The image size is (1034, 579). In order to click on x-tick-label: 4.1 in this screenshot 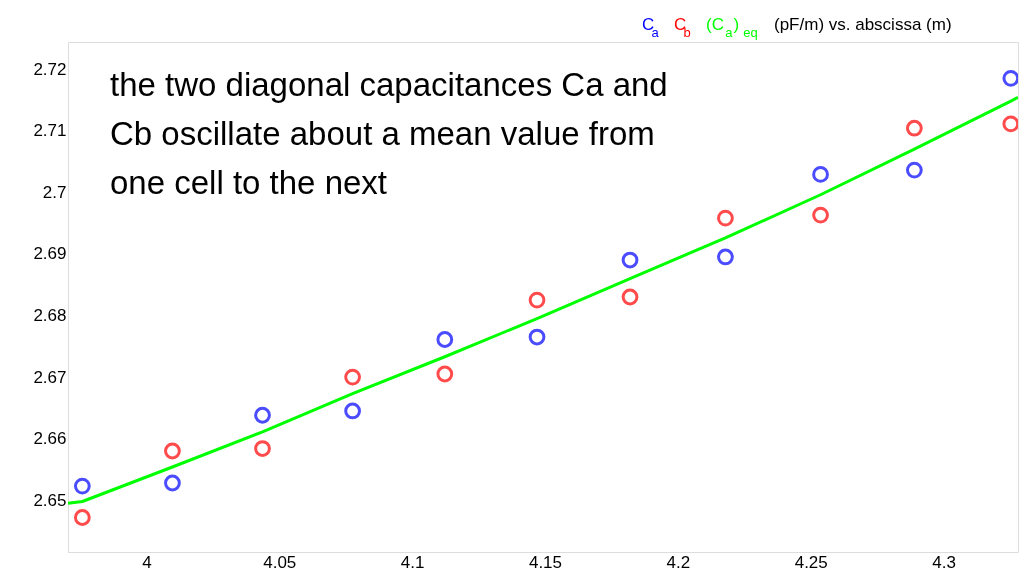, I will do `click(412, 562)`.